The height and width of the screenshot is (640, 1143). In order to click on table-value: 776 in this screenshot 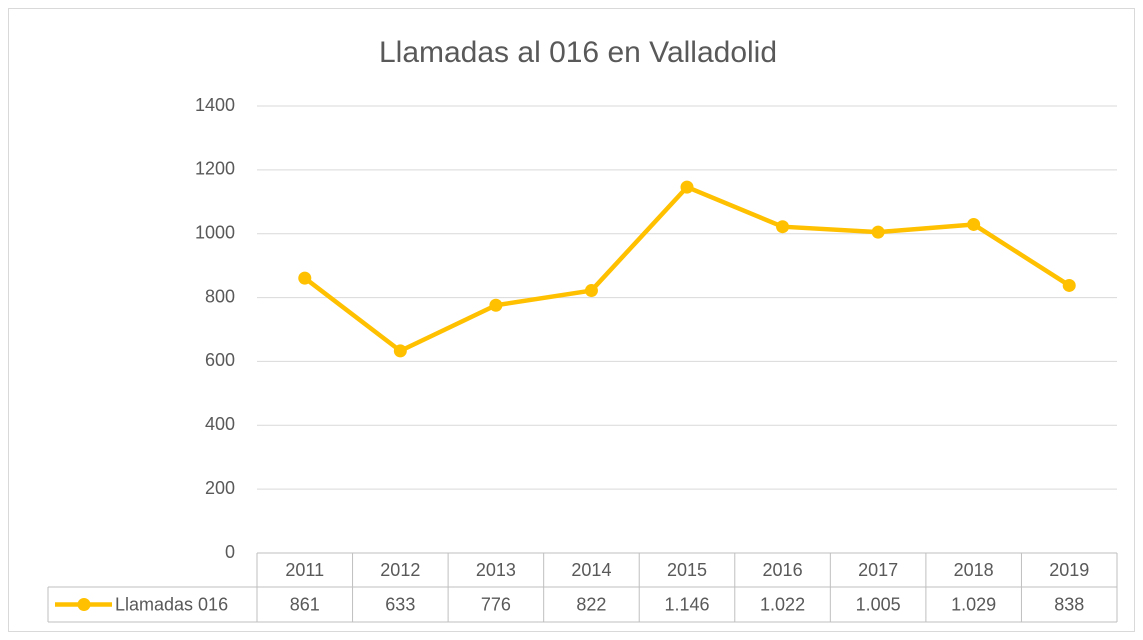, I will do `click(496, 604)`.